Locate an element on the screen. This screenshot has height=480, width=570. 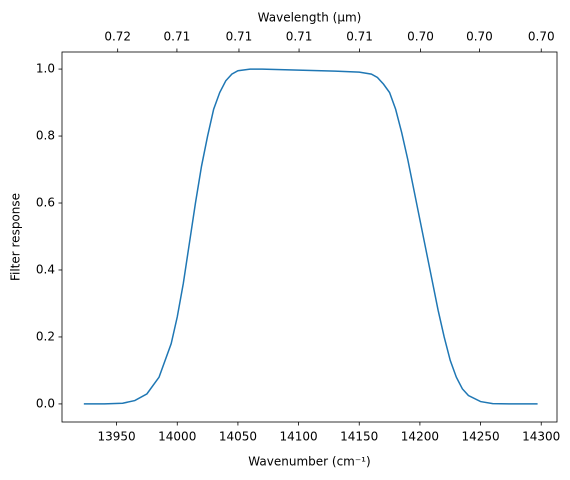
x2-axis-label: Wavelength (μm) is located at coordinates (310, 18).